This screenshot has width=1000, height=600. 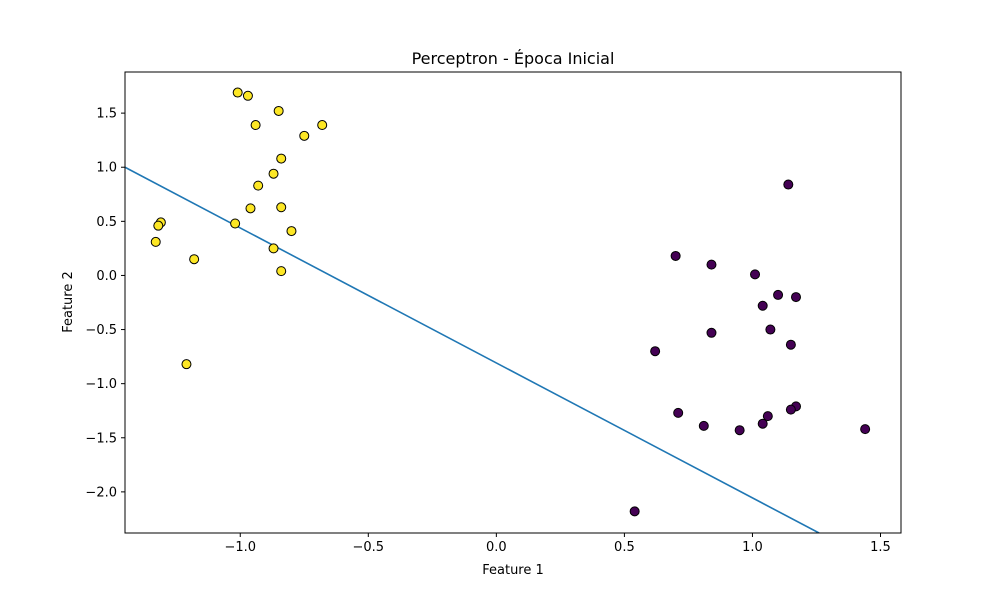 I want to click on x-tick-label: 1.5, so click(x=880, y=547).